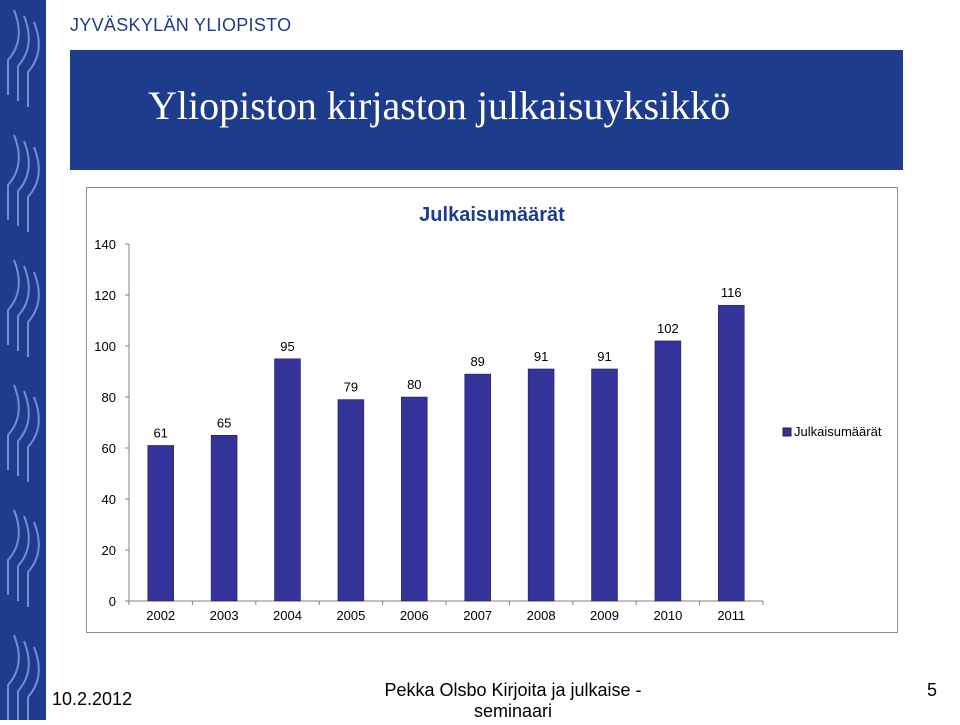 This screenshot has width=960, height=725. What do you see at coordinates (667, 615) in the screenshot?
I see `x-tick-label: 2010` at bounding box center [667, 615].